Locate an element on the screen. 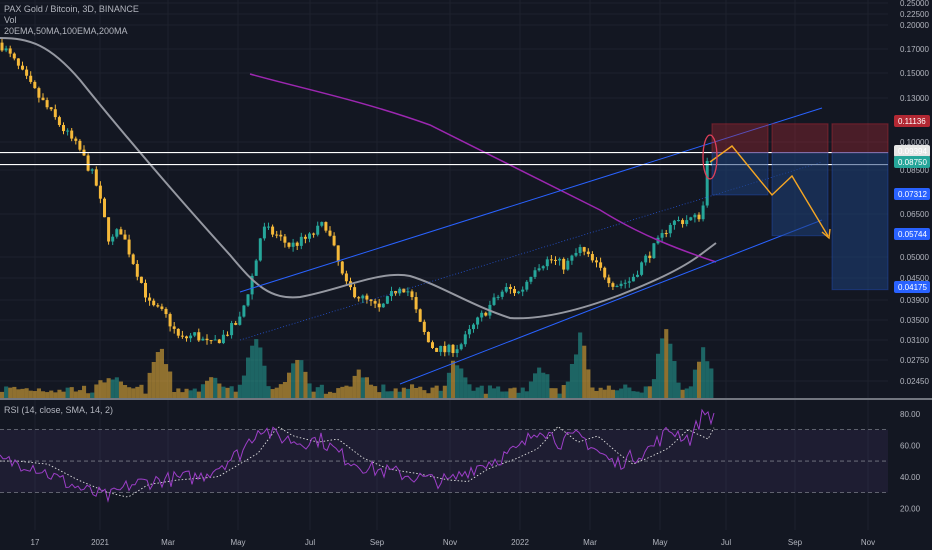 Image resolution: width=932 pixels, height=550 pixels. rsi-legend: RSI (14, close, SMA, 14, 2) is located at coordinates (59, 410).